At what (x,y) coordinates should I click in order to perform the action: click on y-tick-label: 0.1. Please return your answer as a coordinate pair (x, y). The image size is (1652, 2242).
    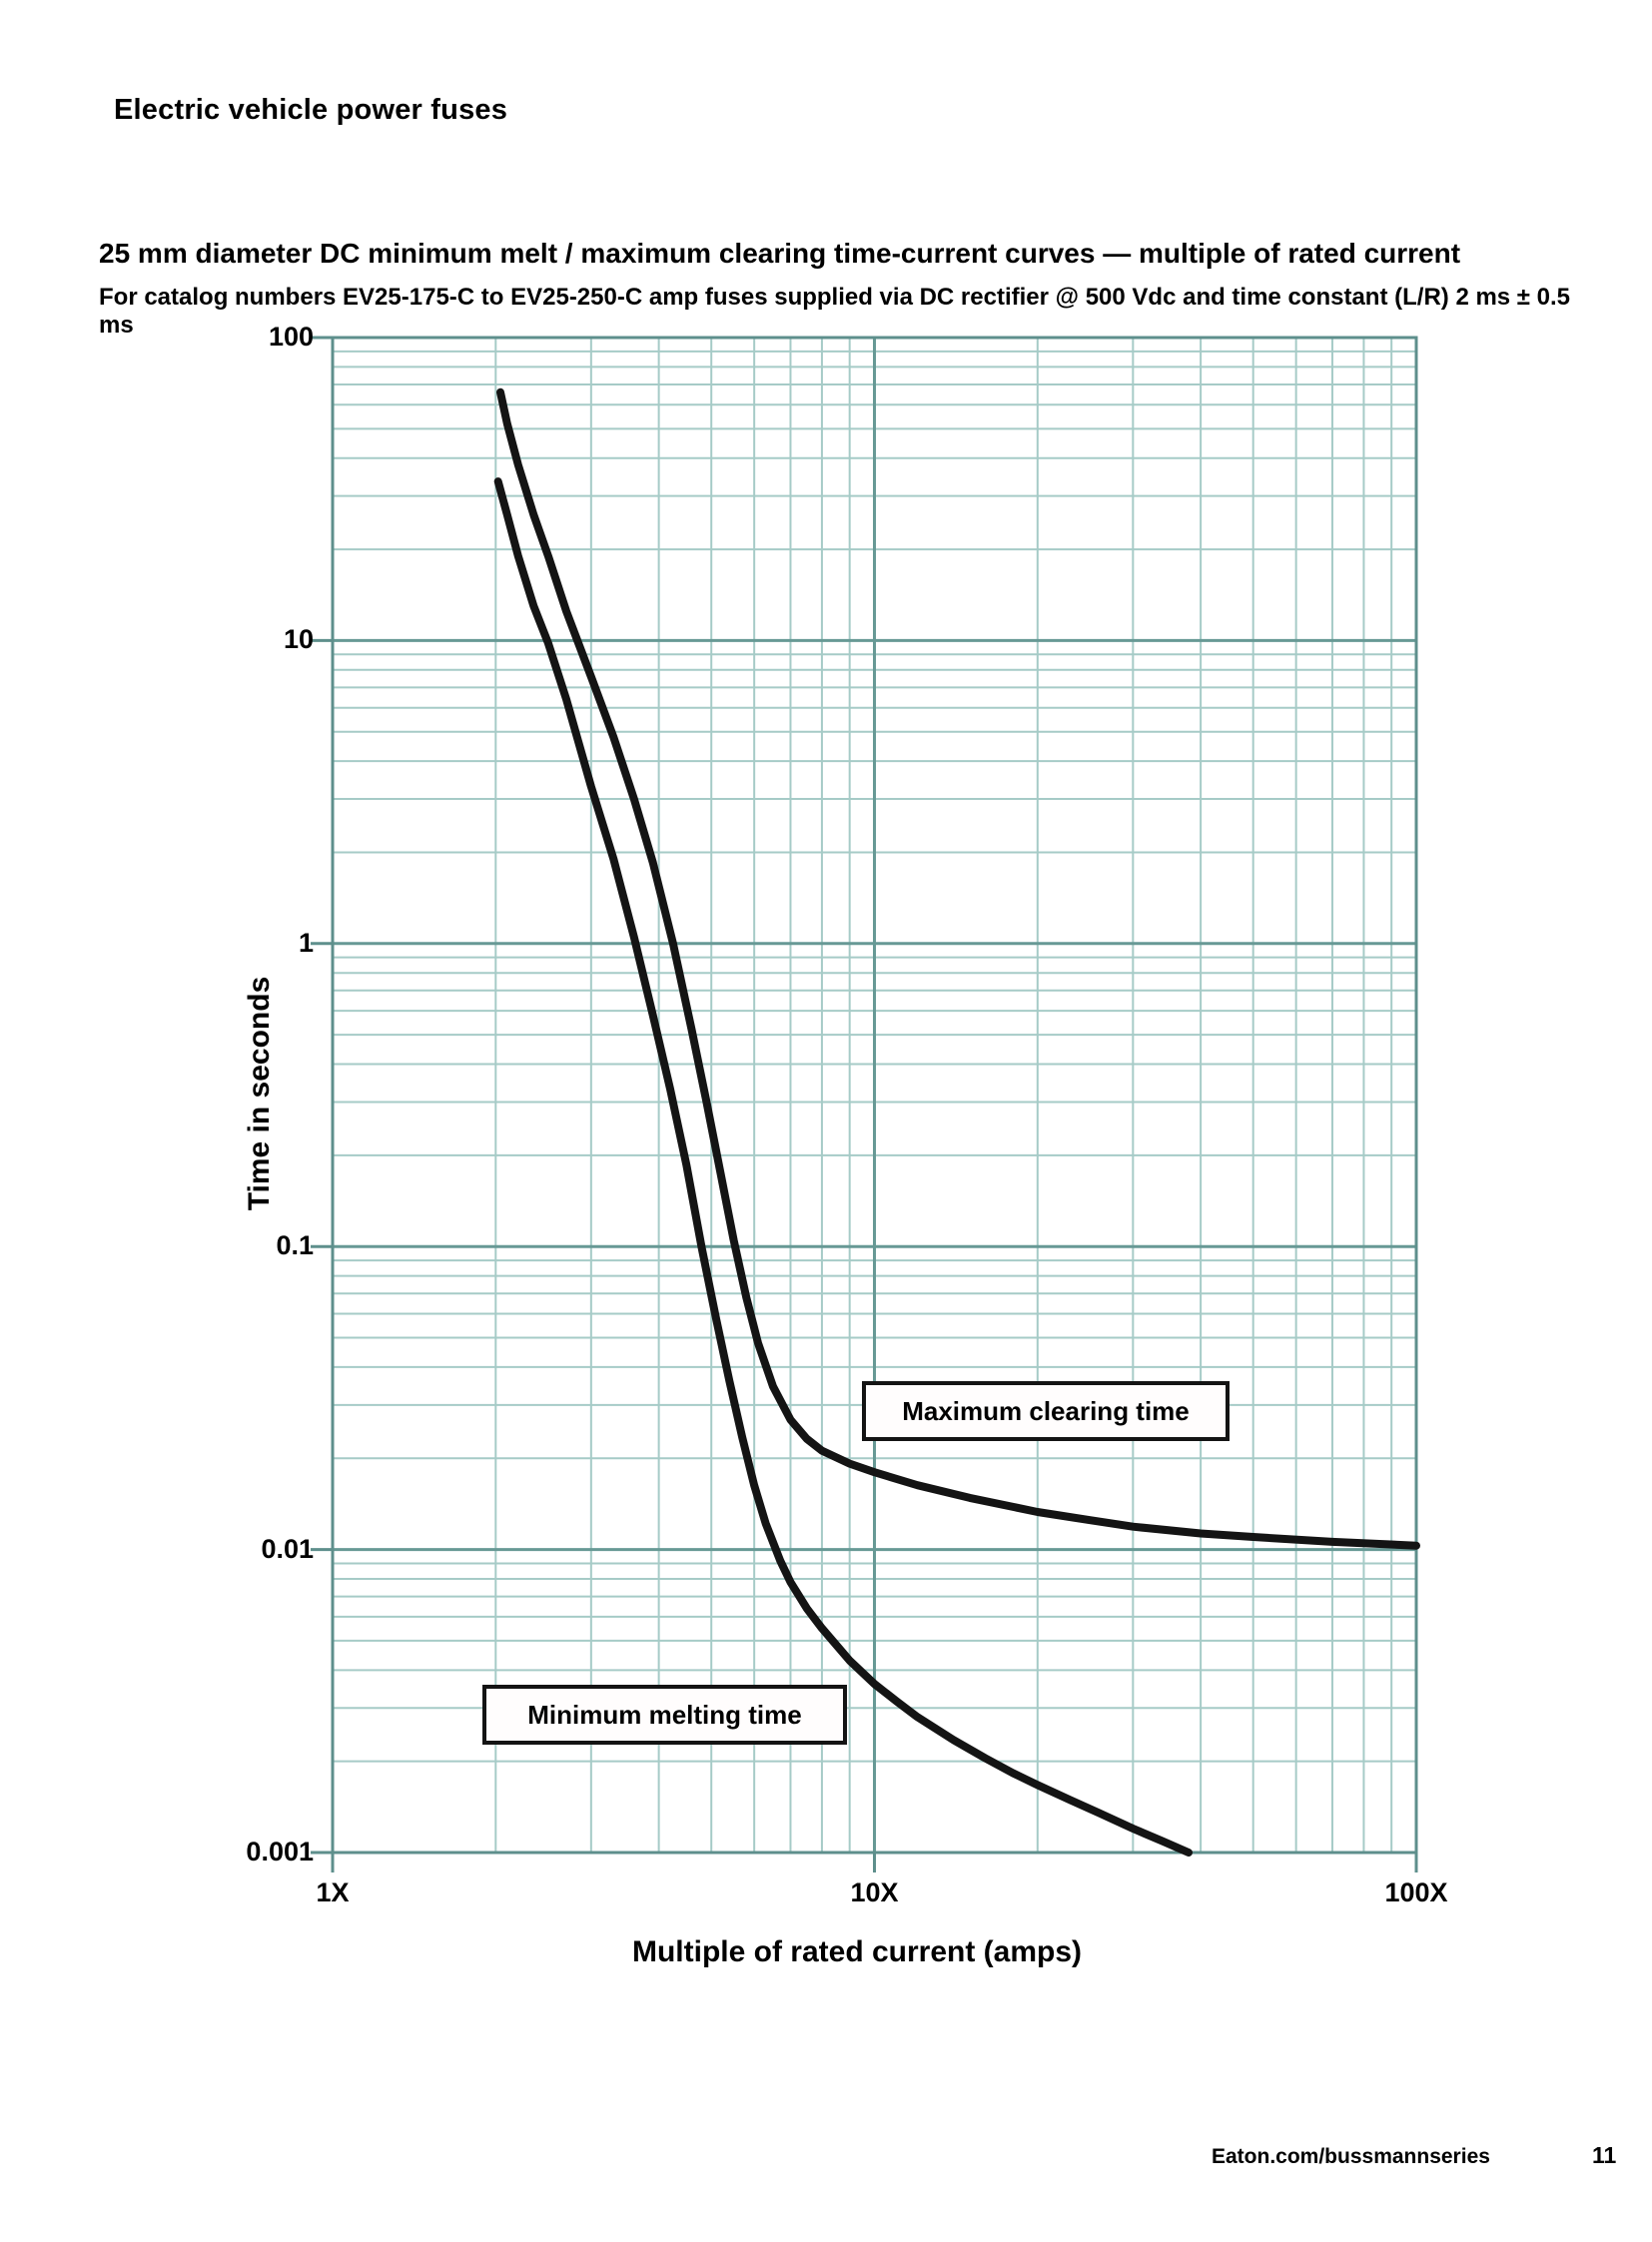
    Looking at the image, I should click on (295, 1245).